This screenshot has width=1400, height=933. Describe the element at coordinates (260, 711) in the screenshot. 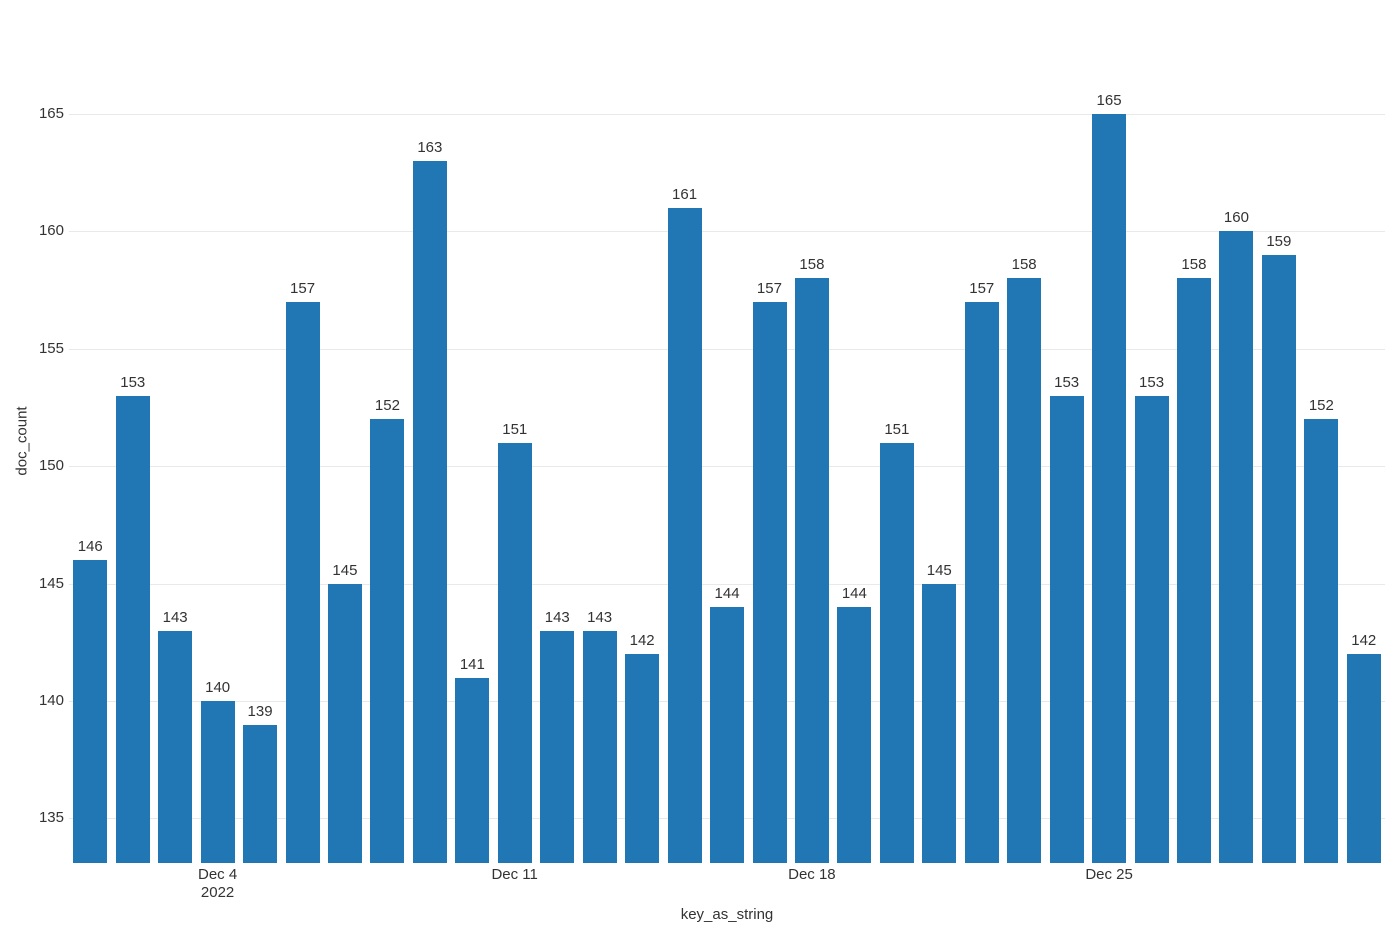

I see `bar-value-label: 139` at that location.